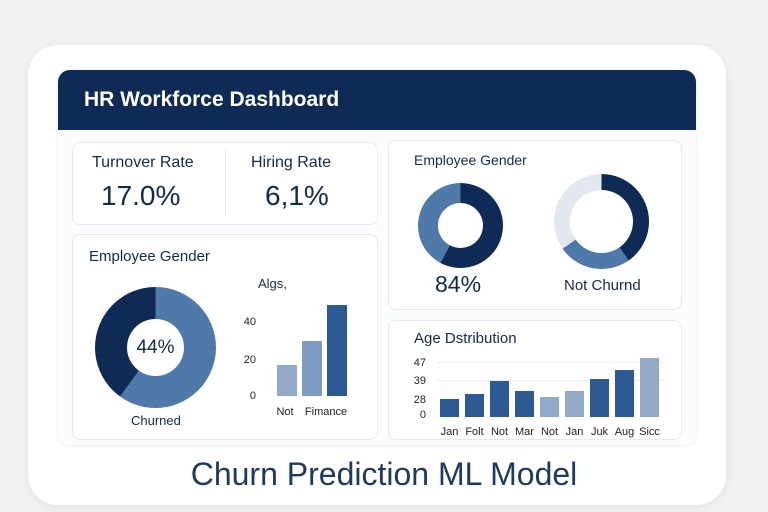  What do you see at coordinates (599, 432) in the screenshot?
I see `x-label: Juk` at bounding box center [599, 432].